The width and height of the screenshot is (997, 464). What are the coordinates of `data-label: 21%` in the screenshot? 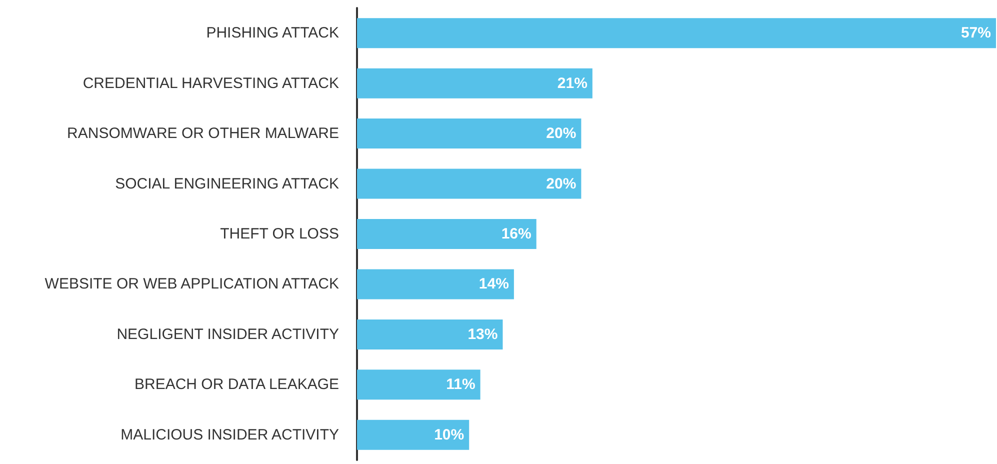 It's located at (572, 83).